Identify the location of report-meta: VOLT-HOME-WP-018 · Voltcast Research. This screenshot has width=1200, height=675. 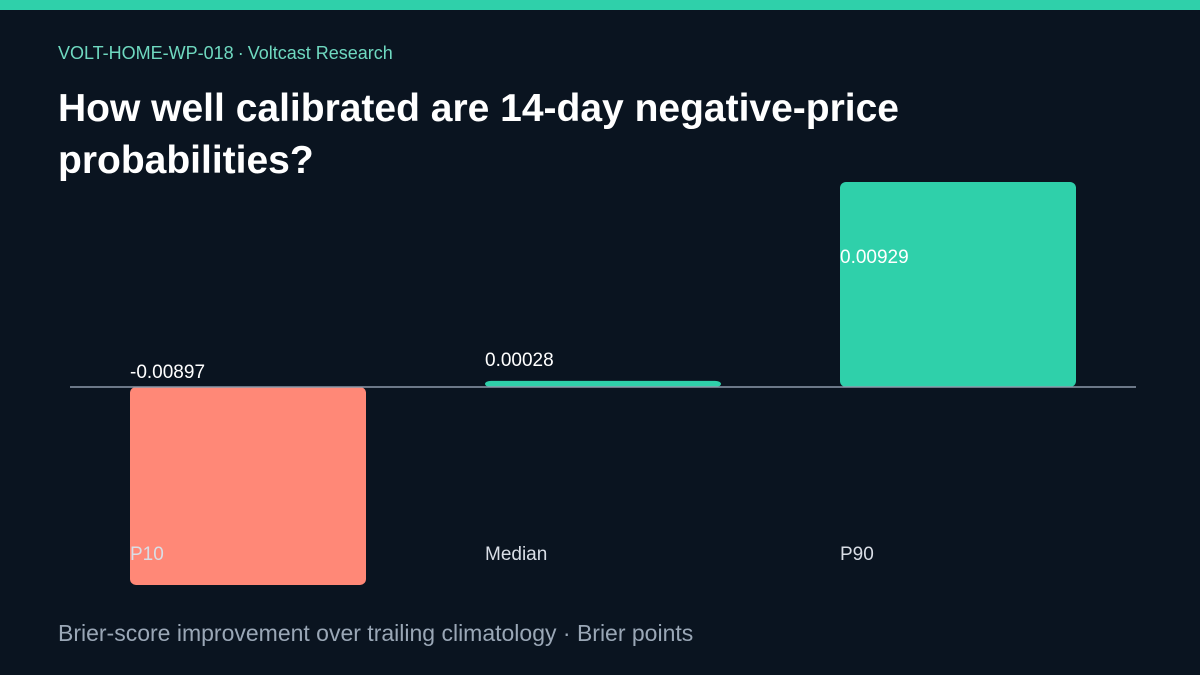
(225, 53).